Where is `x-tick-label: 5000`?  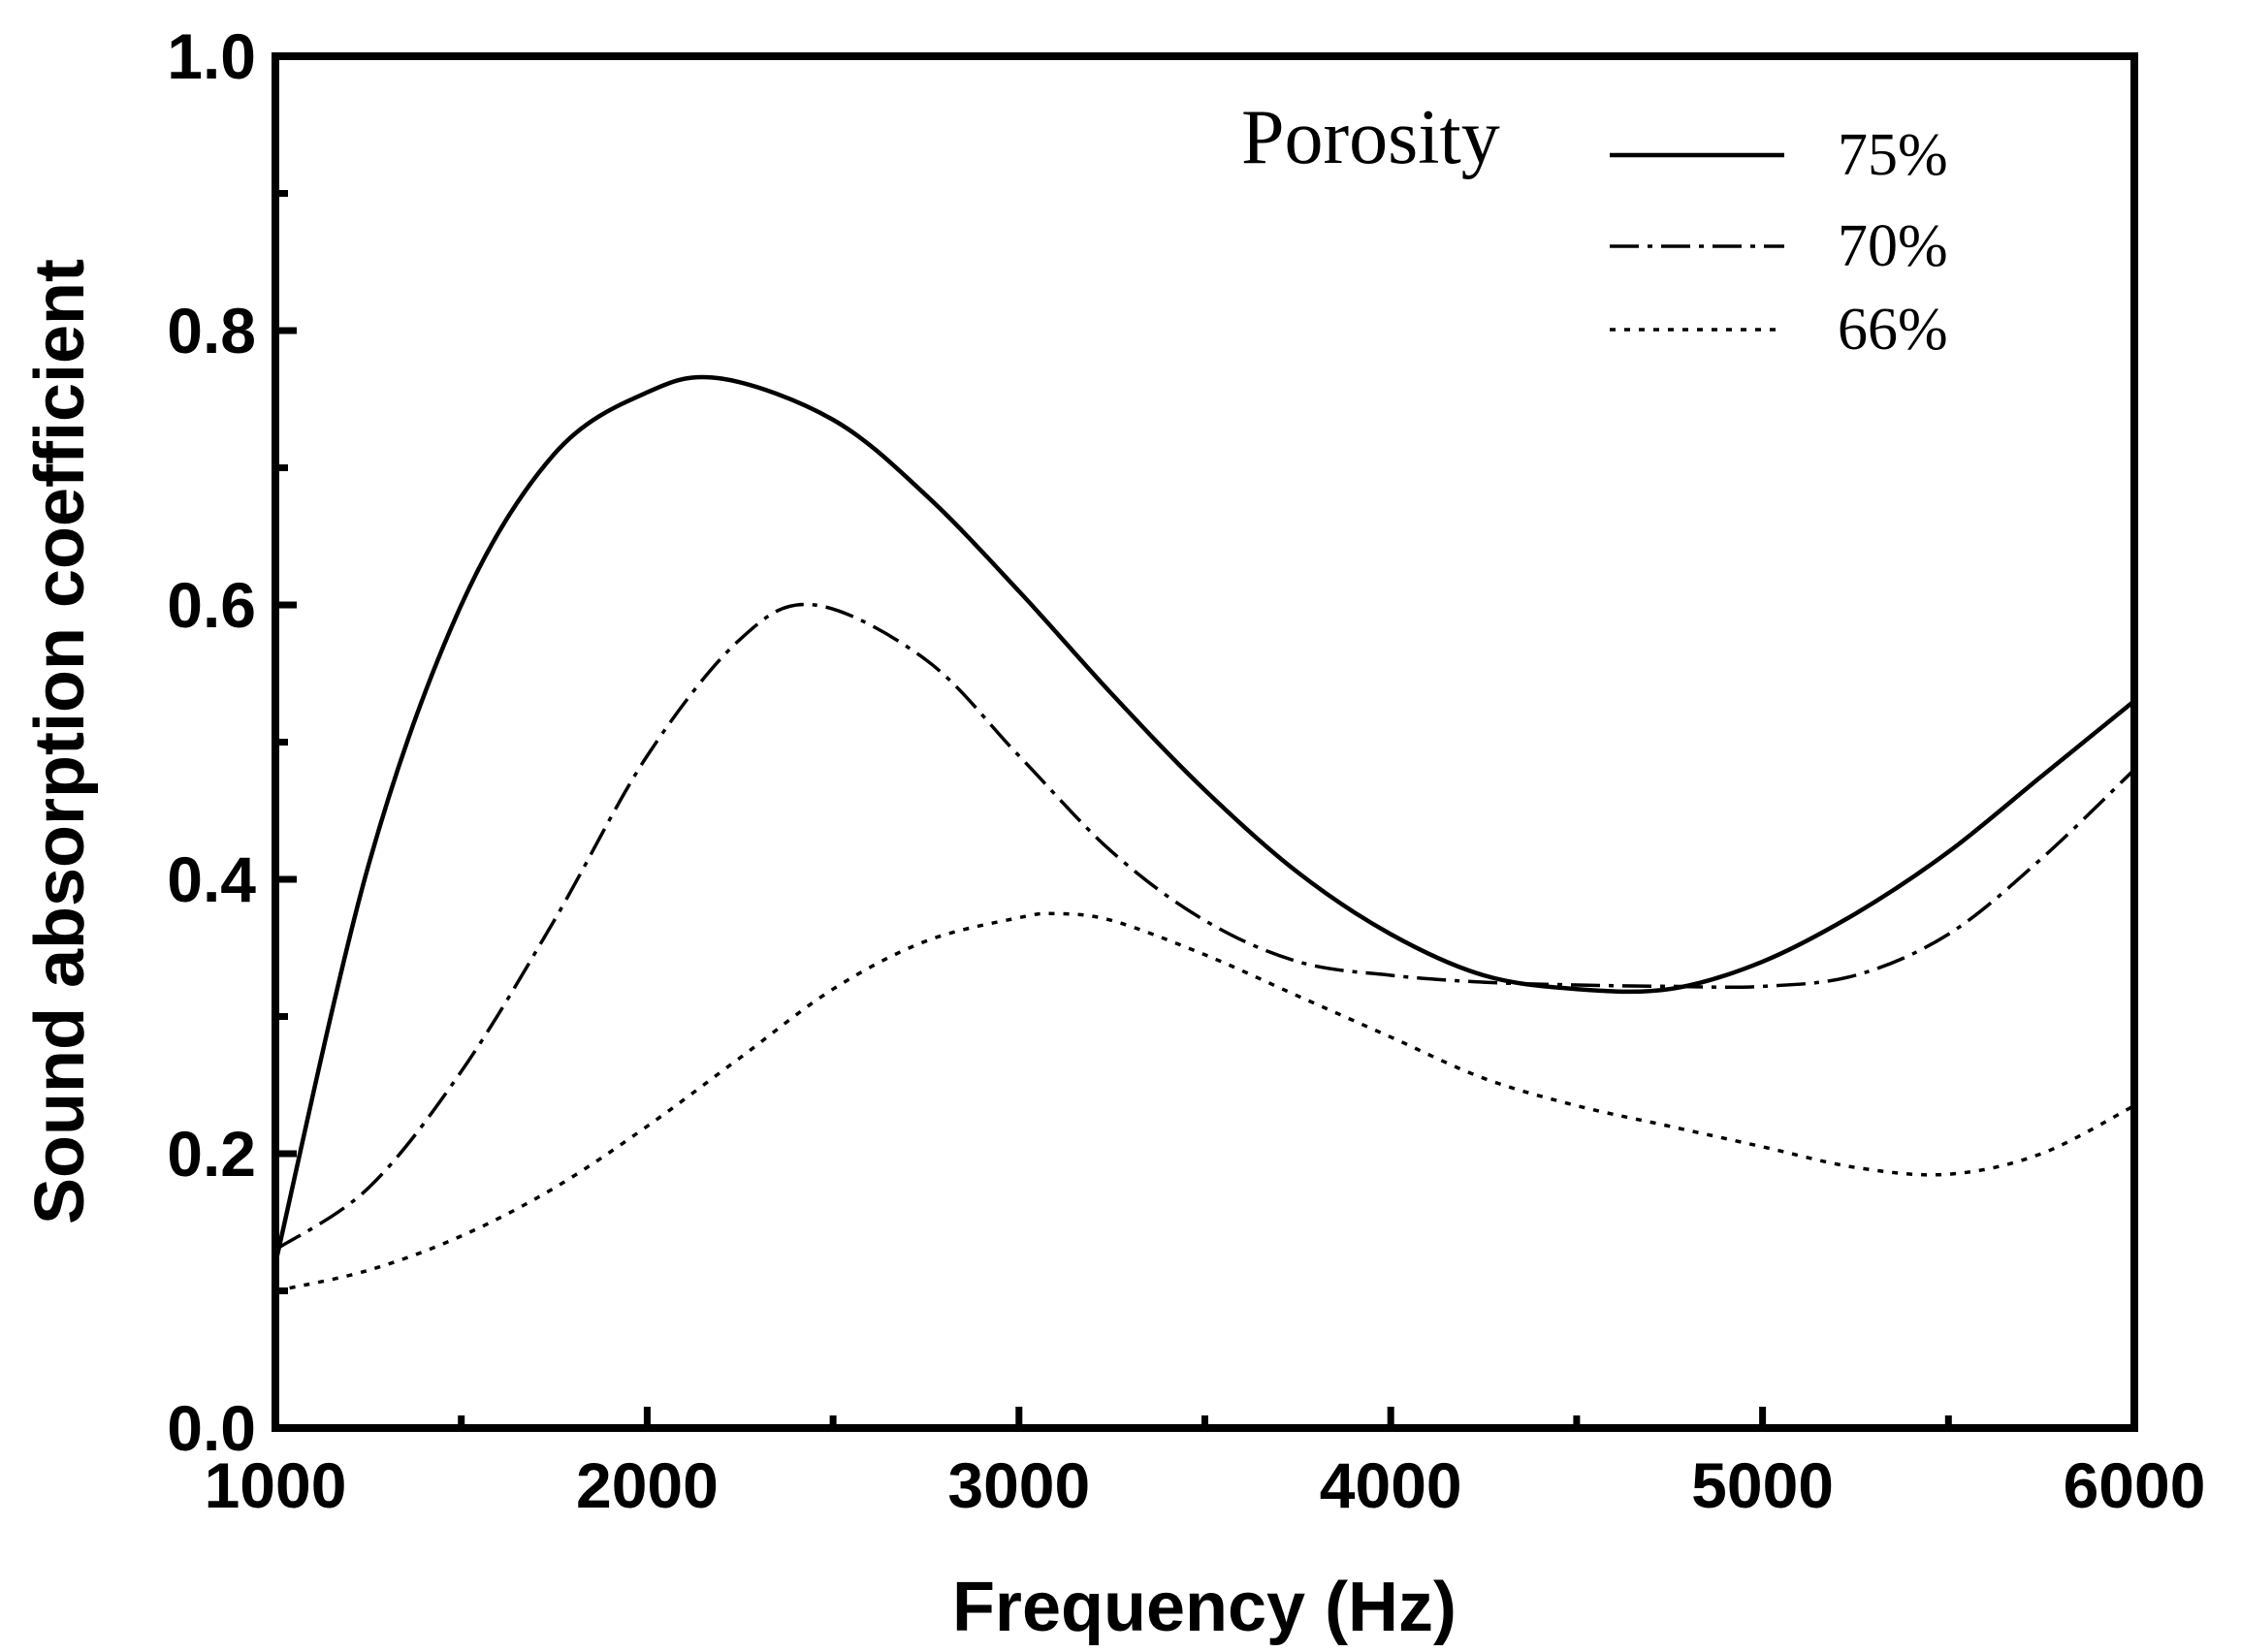
x-tick-label: 5000 is located at coordinates (1763, 1485).